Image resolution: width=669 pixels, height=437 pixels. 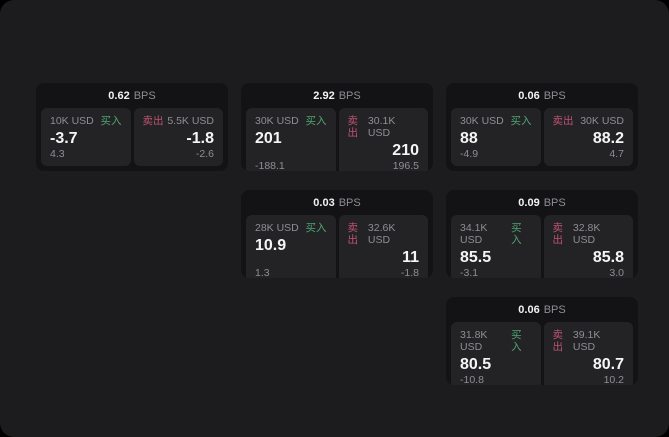 What do you see at coordinates (405, 165) in the screenshot?
I see `sell-sub-value: 196.5` at bounding box center [405, 165].